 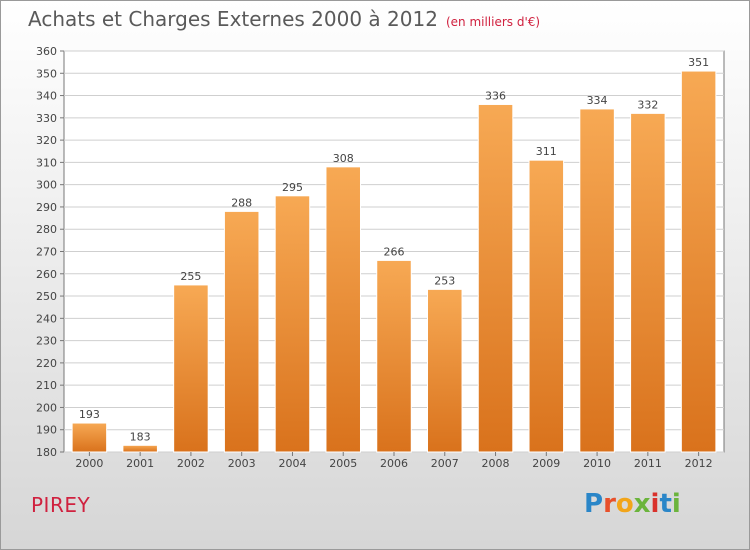 I want to click on x-tick-label: 2010, so click(x=597, y=463).